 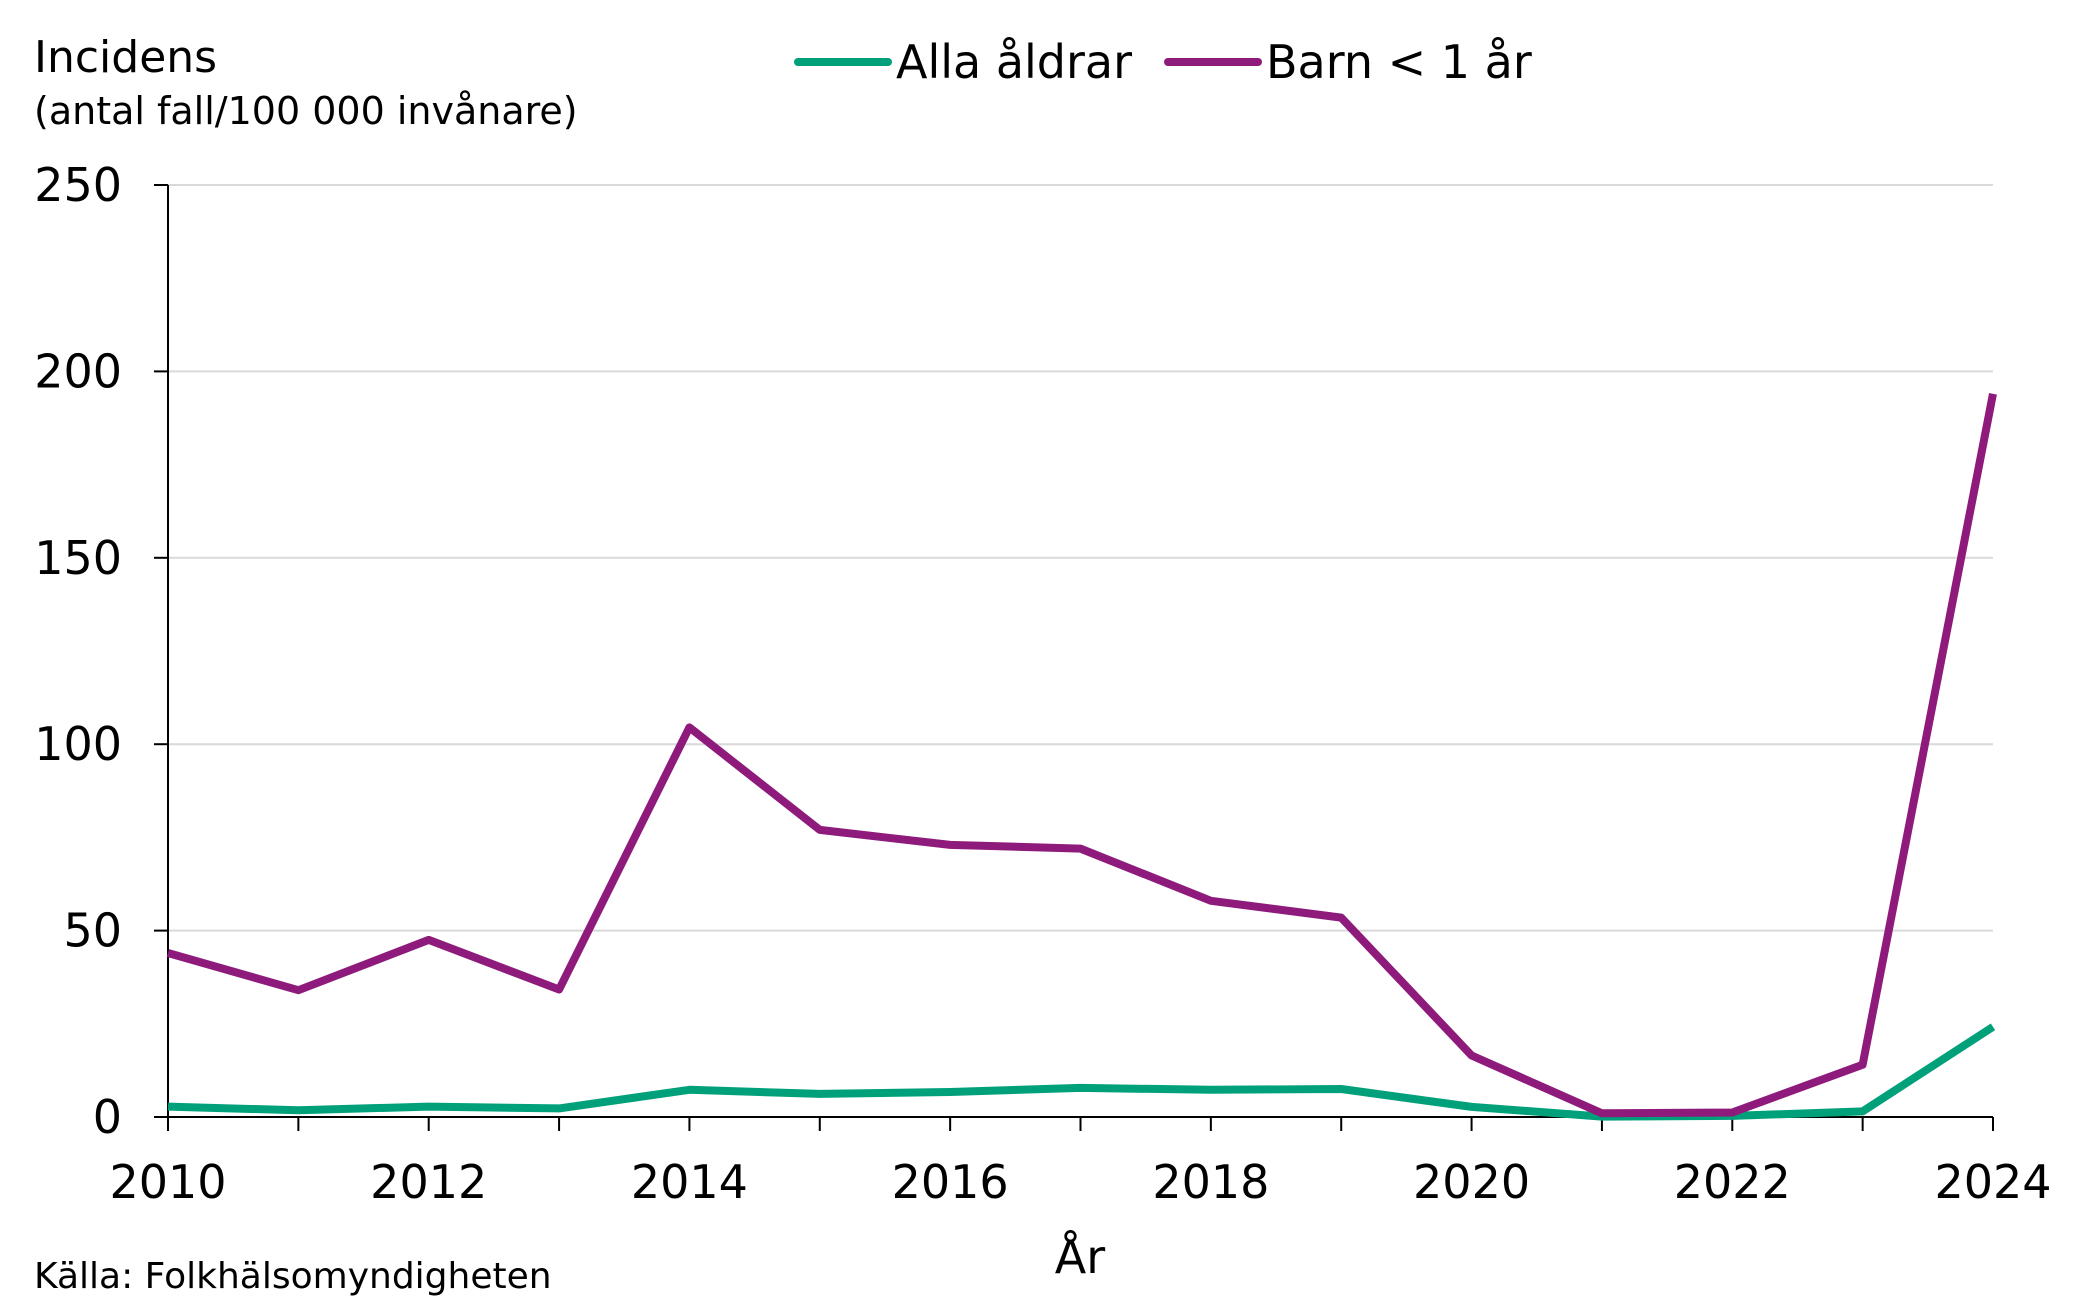 I want to click on x-tick-label-2010: 2010, so click(x=167, y=1182).